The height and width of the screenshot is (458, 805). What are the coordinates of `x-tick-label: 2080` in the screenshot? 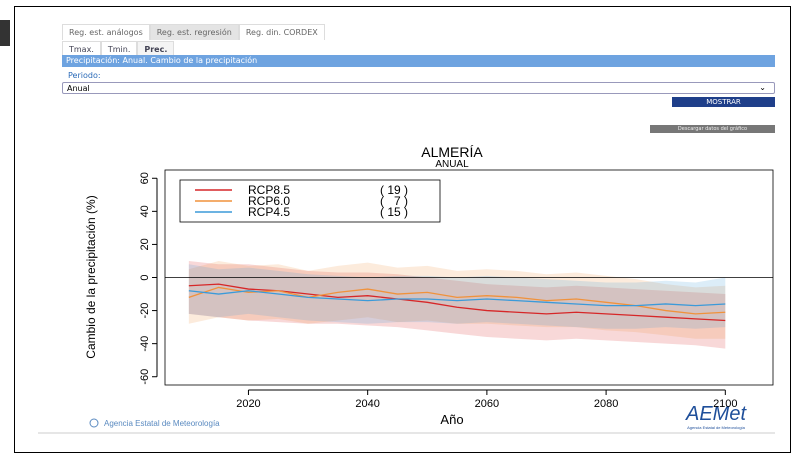 It's located at (606, 404).